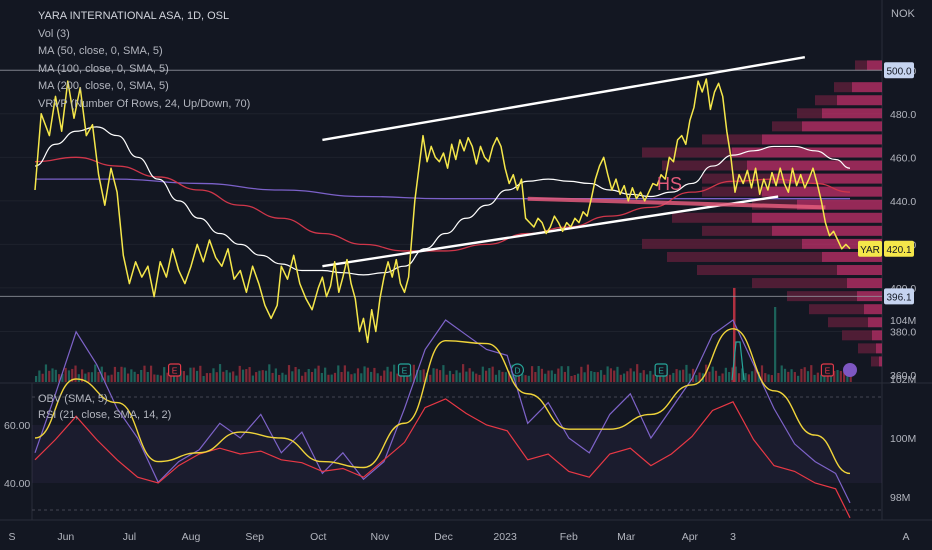 This screenshot has width=932, height=550. What do you see at coordinates (443, 537) in the screenshot?
I see `time-tick-label: Dec` at bounding box center [443, 537].